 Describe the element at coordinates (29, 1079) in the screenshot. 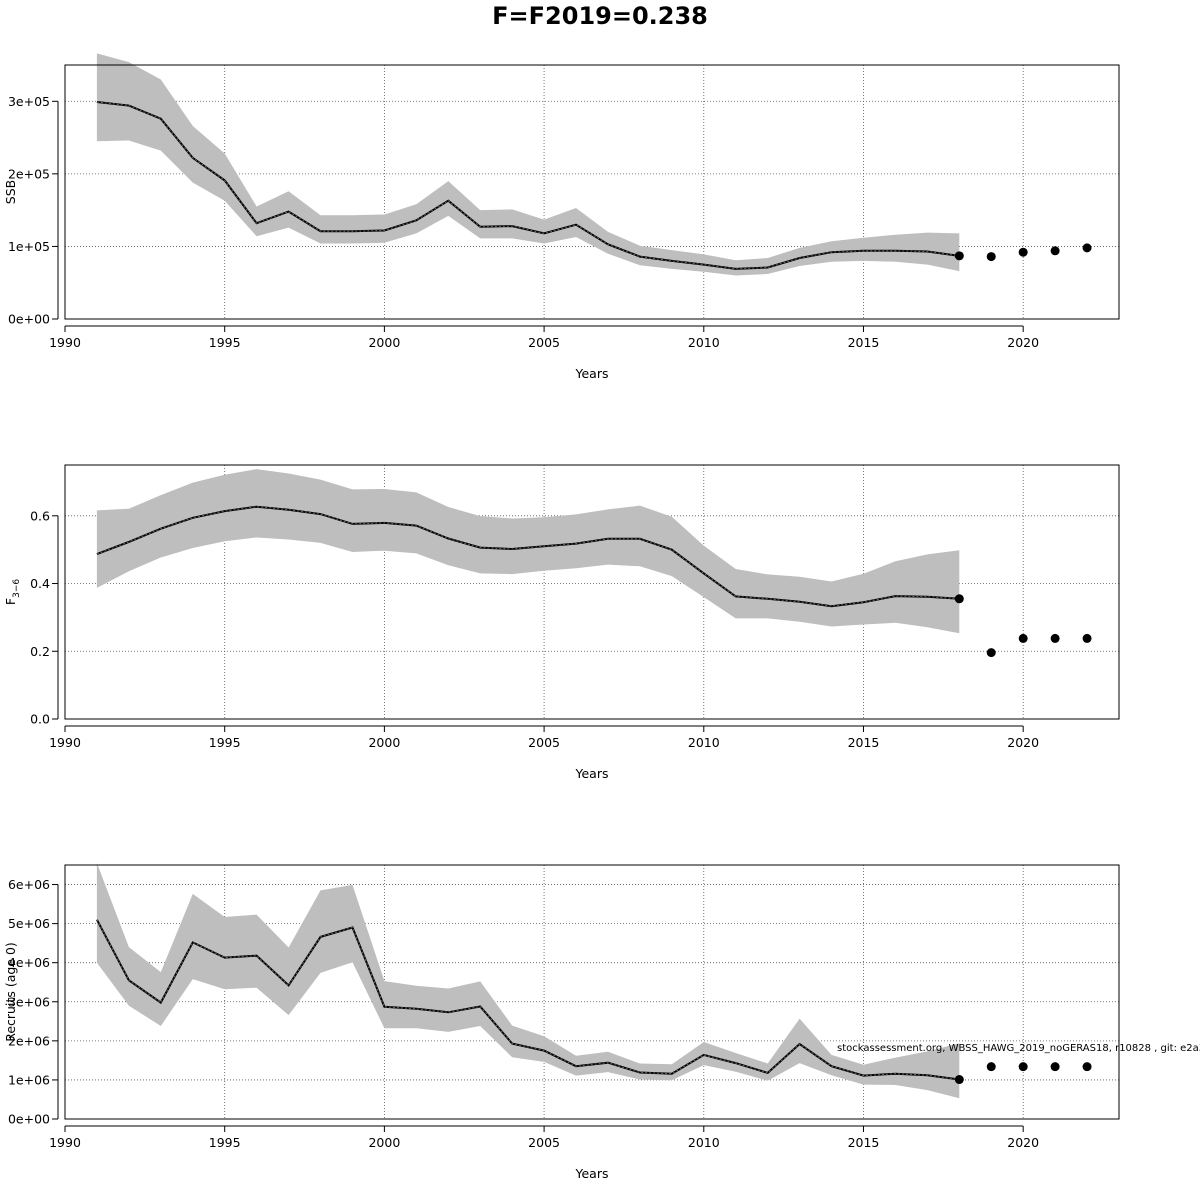

I see `y-tick-label: 1e+06` at that location.